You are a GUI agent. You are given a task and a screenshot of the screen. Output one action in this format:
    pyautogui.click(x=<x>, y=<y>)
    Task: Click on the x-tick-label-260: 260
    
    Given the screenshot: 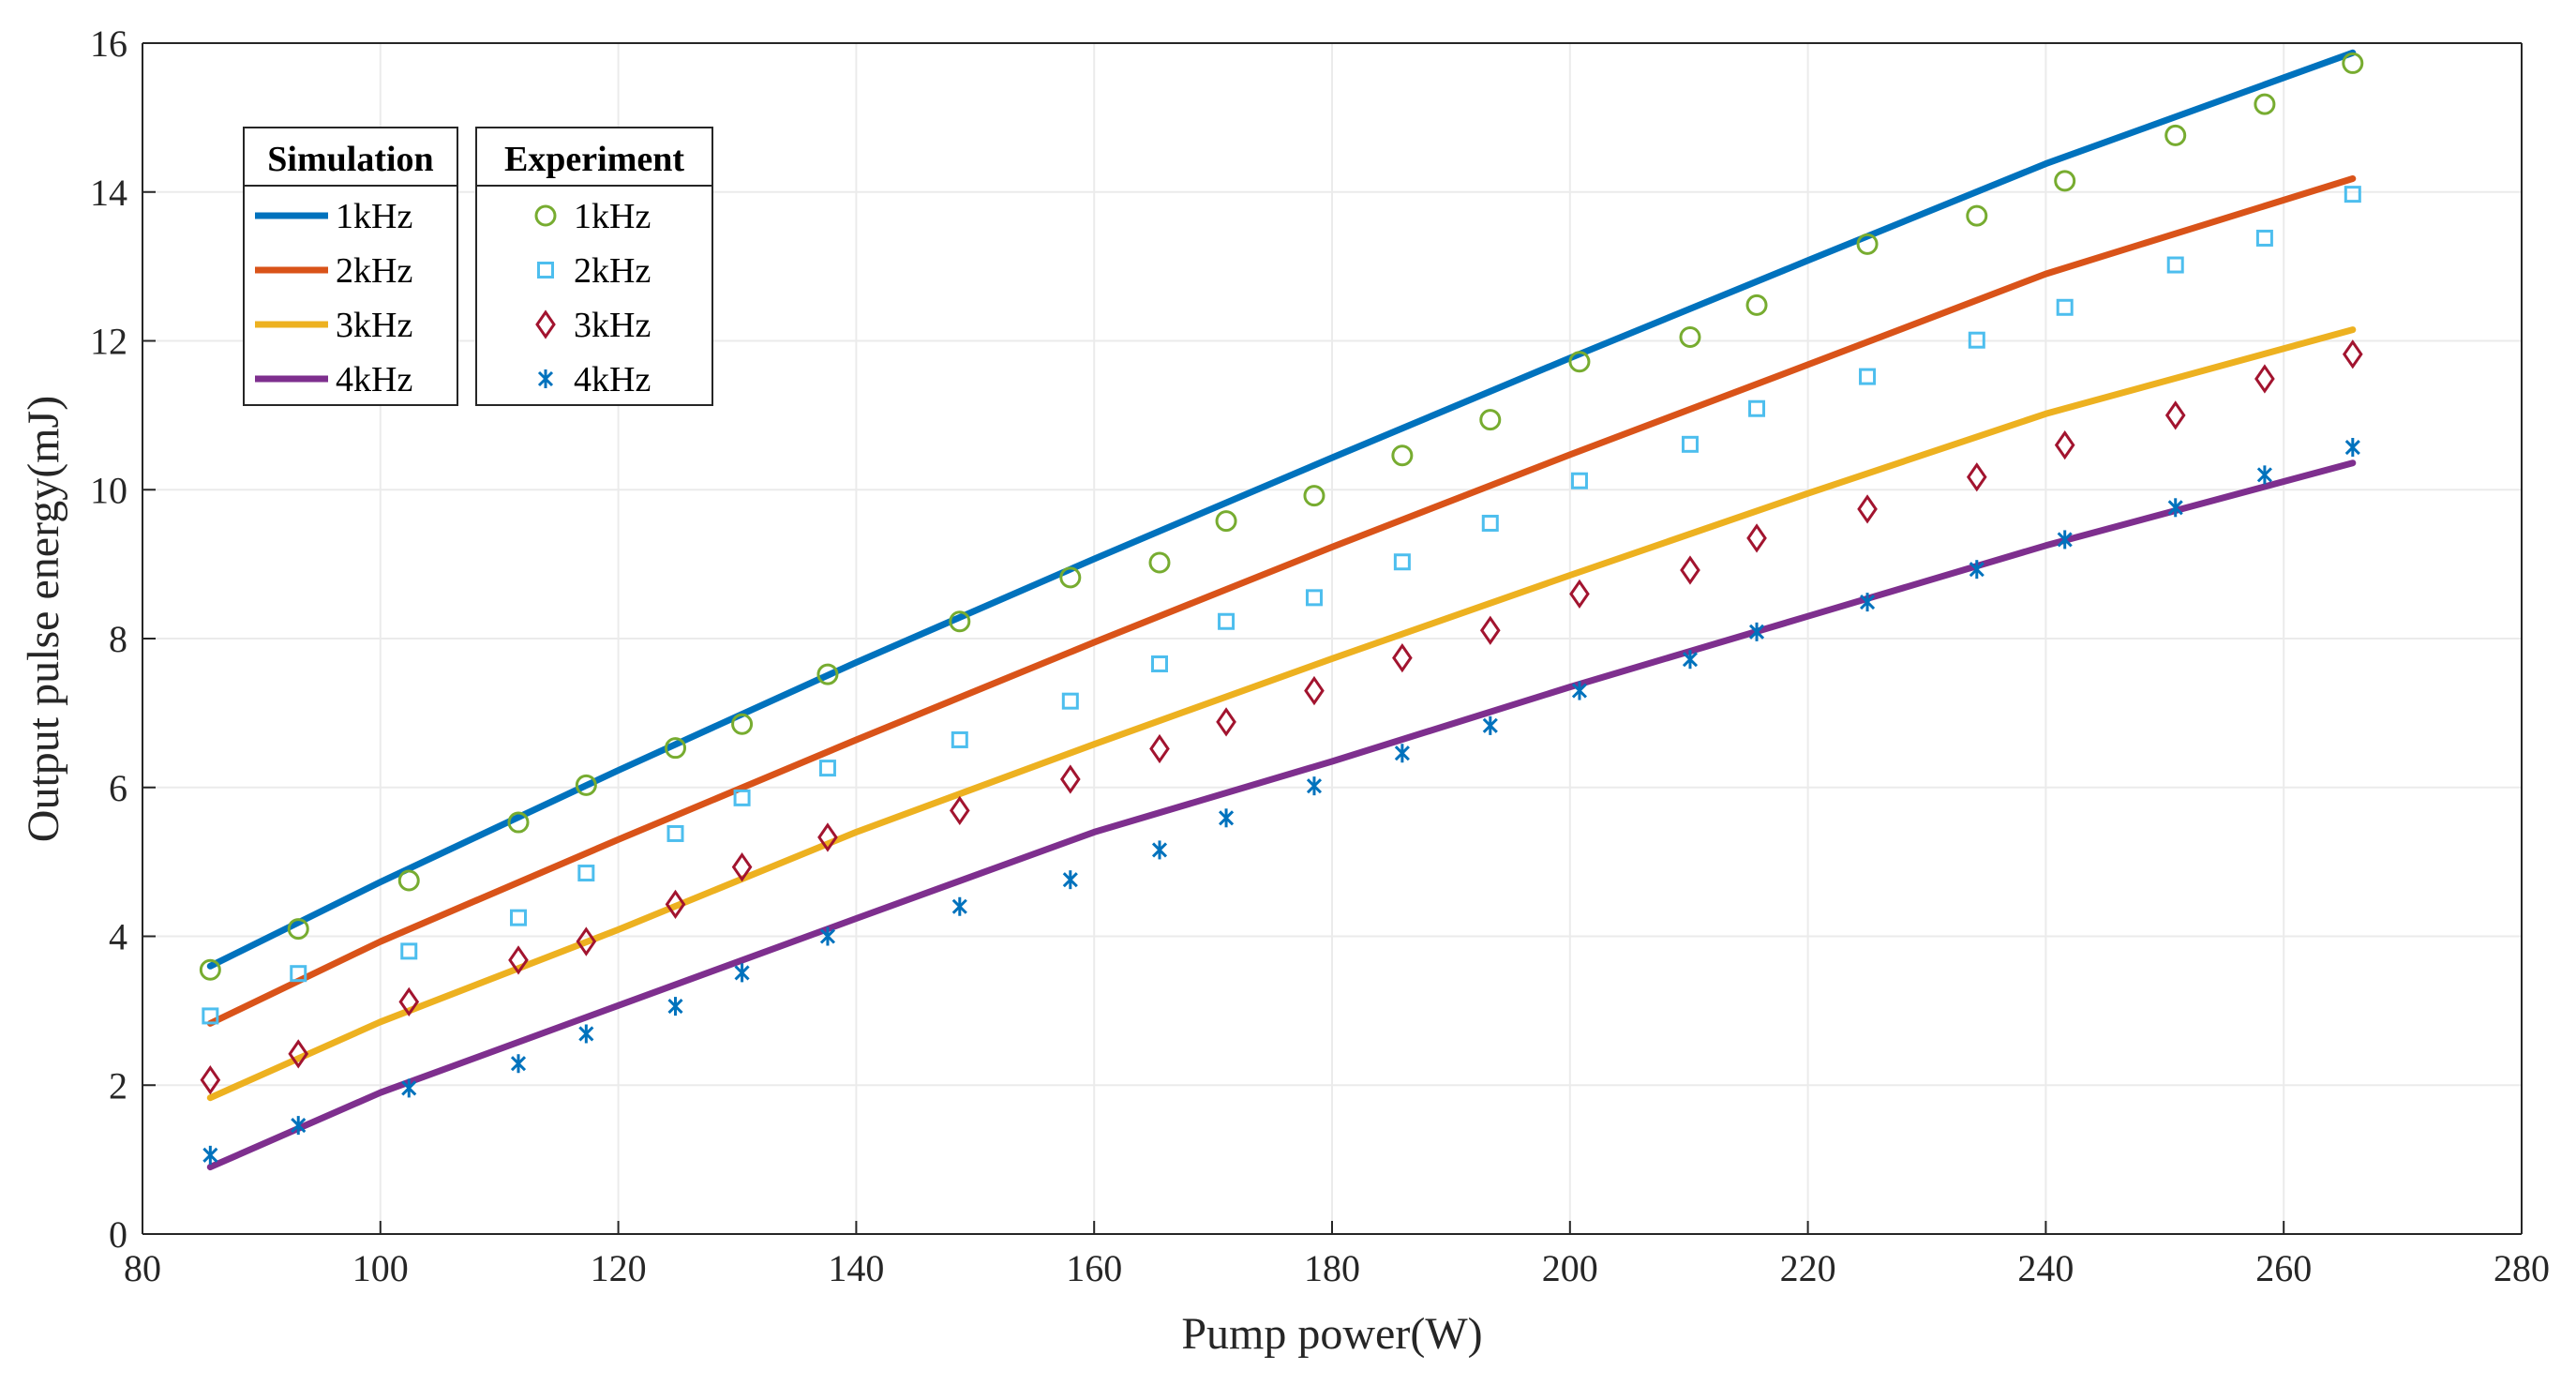 What is the action you would take?
    pyautogui.click(x=2283, y=1268)
    